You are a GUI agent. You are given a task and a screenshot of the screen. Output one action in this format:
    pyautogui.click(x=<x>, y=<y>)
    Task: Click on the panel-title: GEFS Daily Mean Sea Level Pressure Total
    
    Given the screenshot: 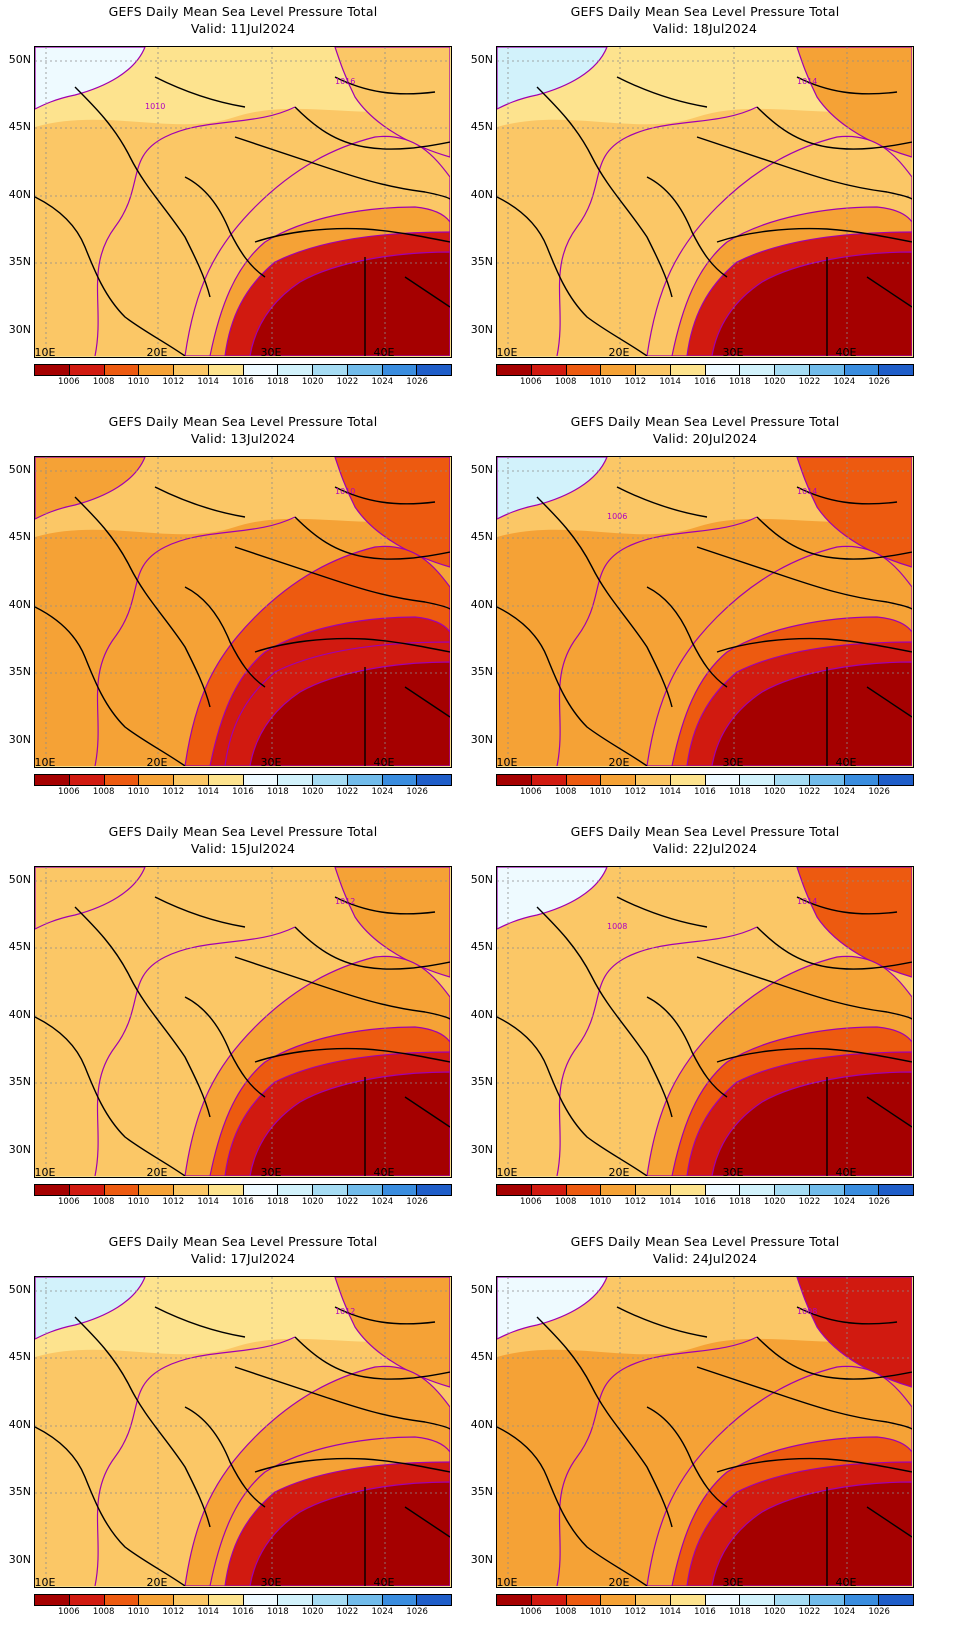 What is the action you would take?
    pyautogui.click(x=243, y=831)
    